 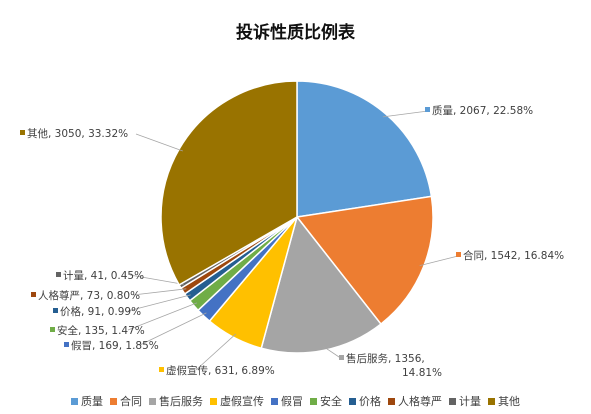 What do you see at coordinates (92, 401) in the screenshot?
I see `legend-label-0: 质量` at bounding box center [92, 401].